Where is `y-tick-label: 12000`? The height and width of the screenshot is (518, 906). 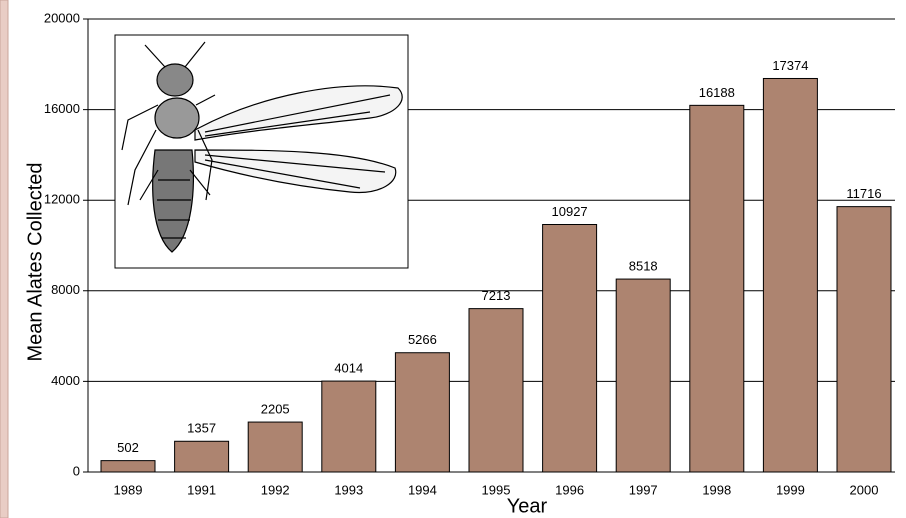 y-tick-label: 12000 is located at coordinates (62, 199).